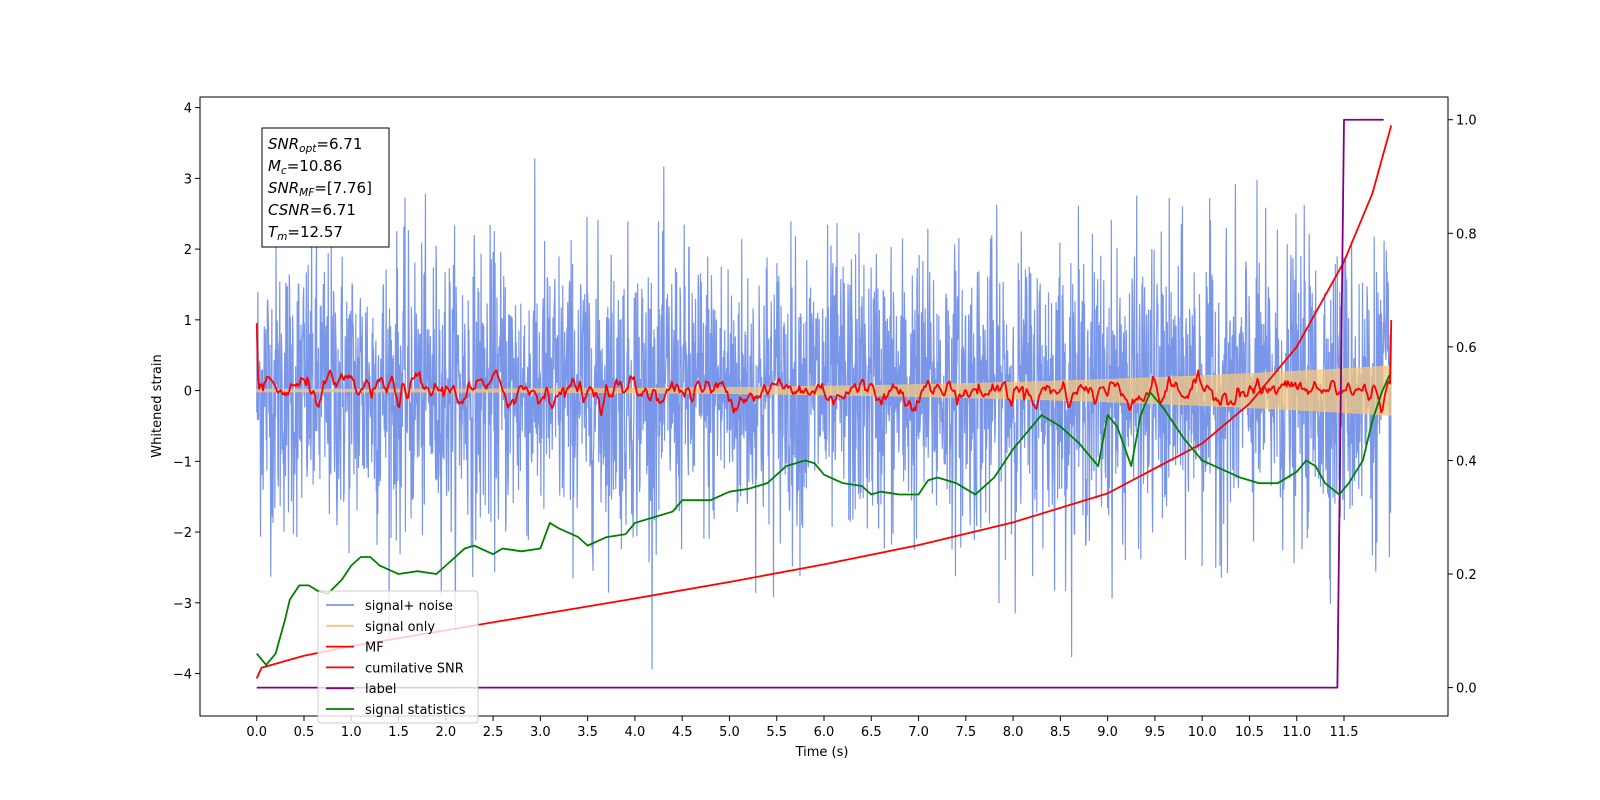  What do you see at coordinates (351, 732) in the screenshot?
I see `x-tick-label: 1.0` at bounding box center [351, 732].